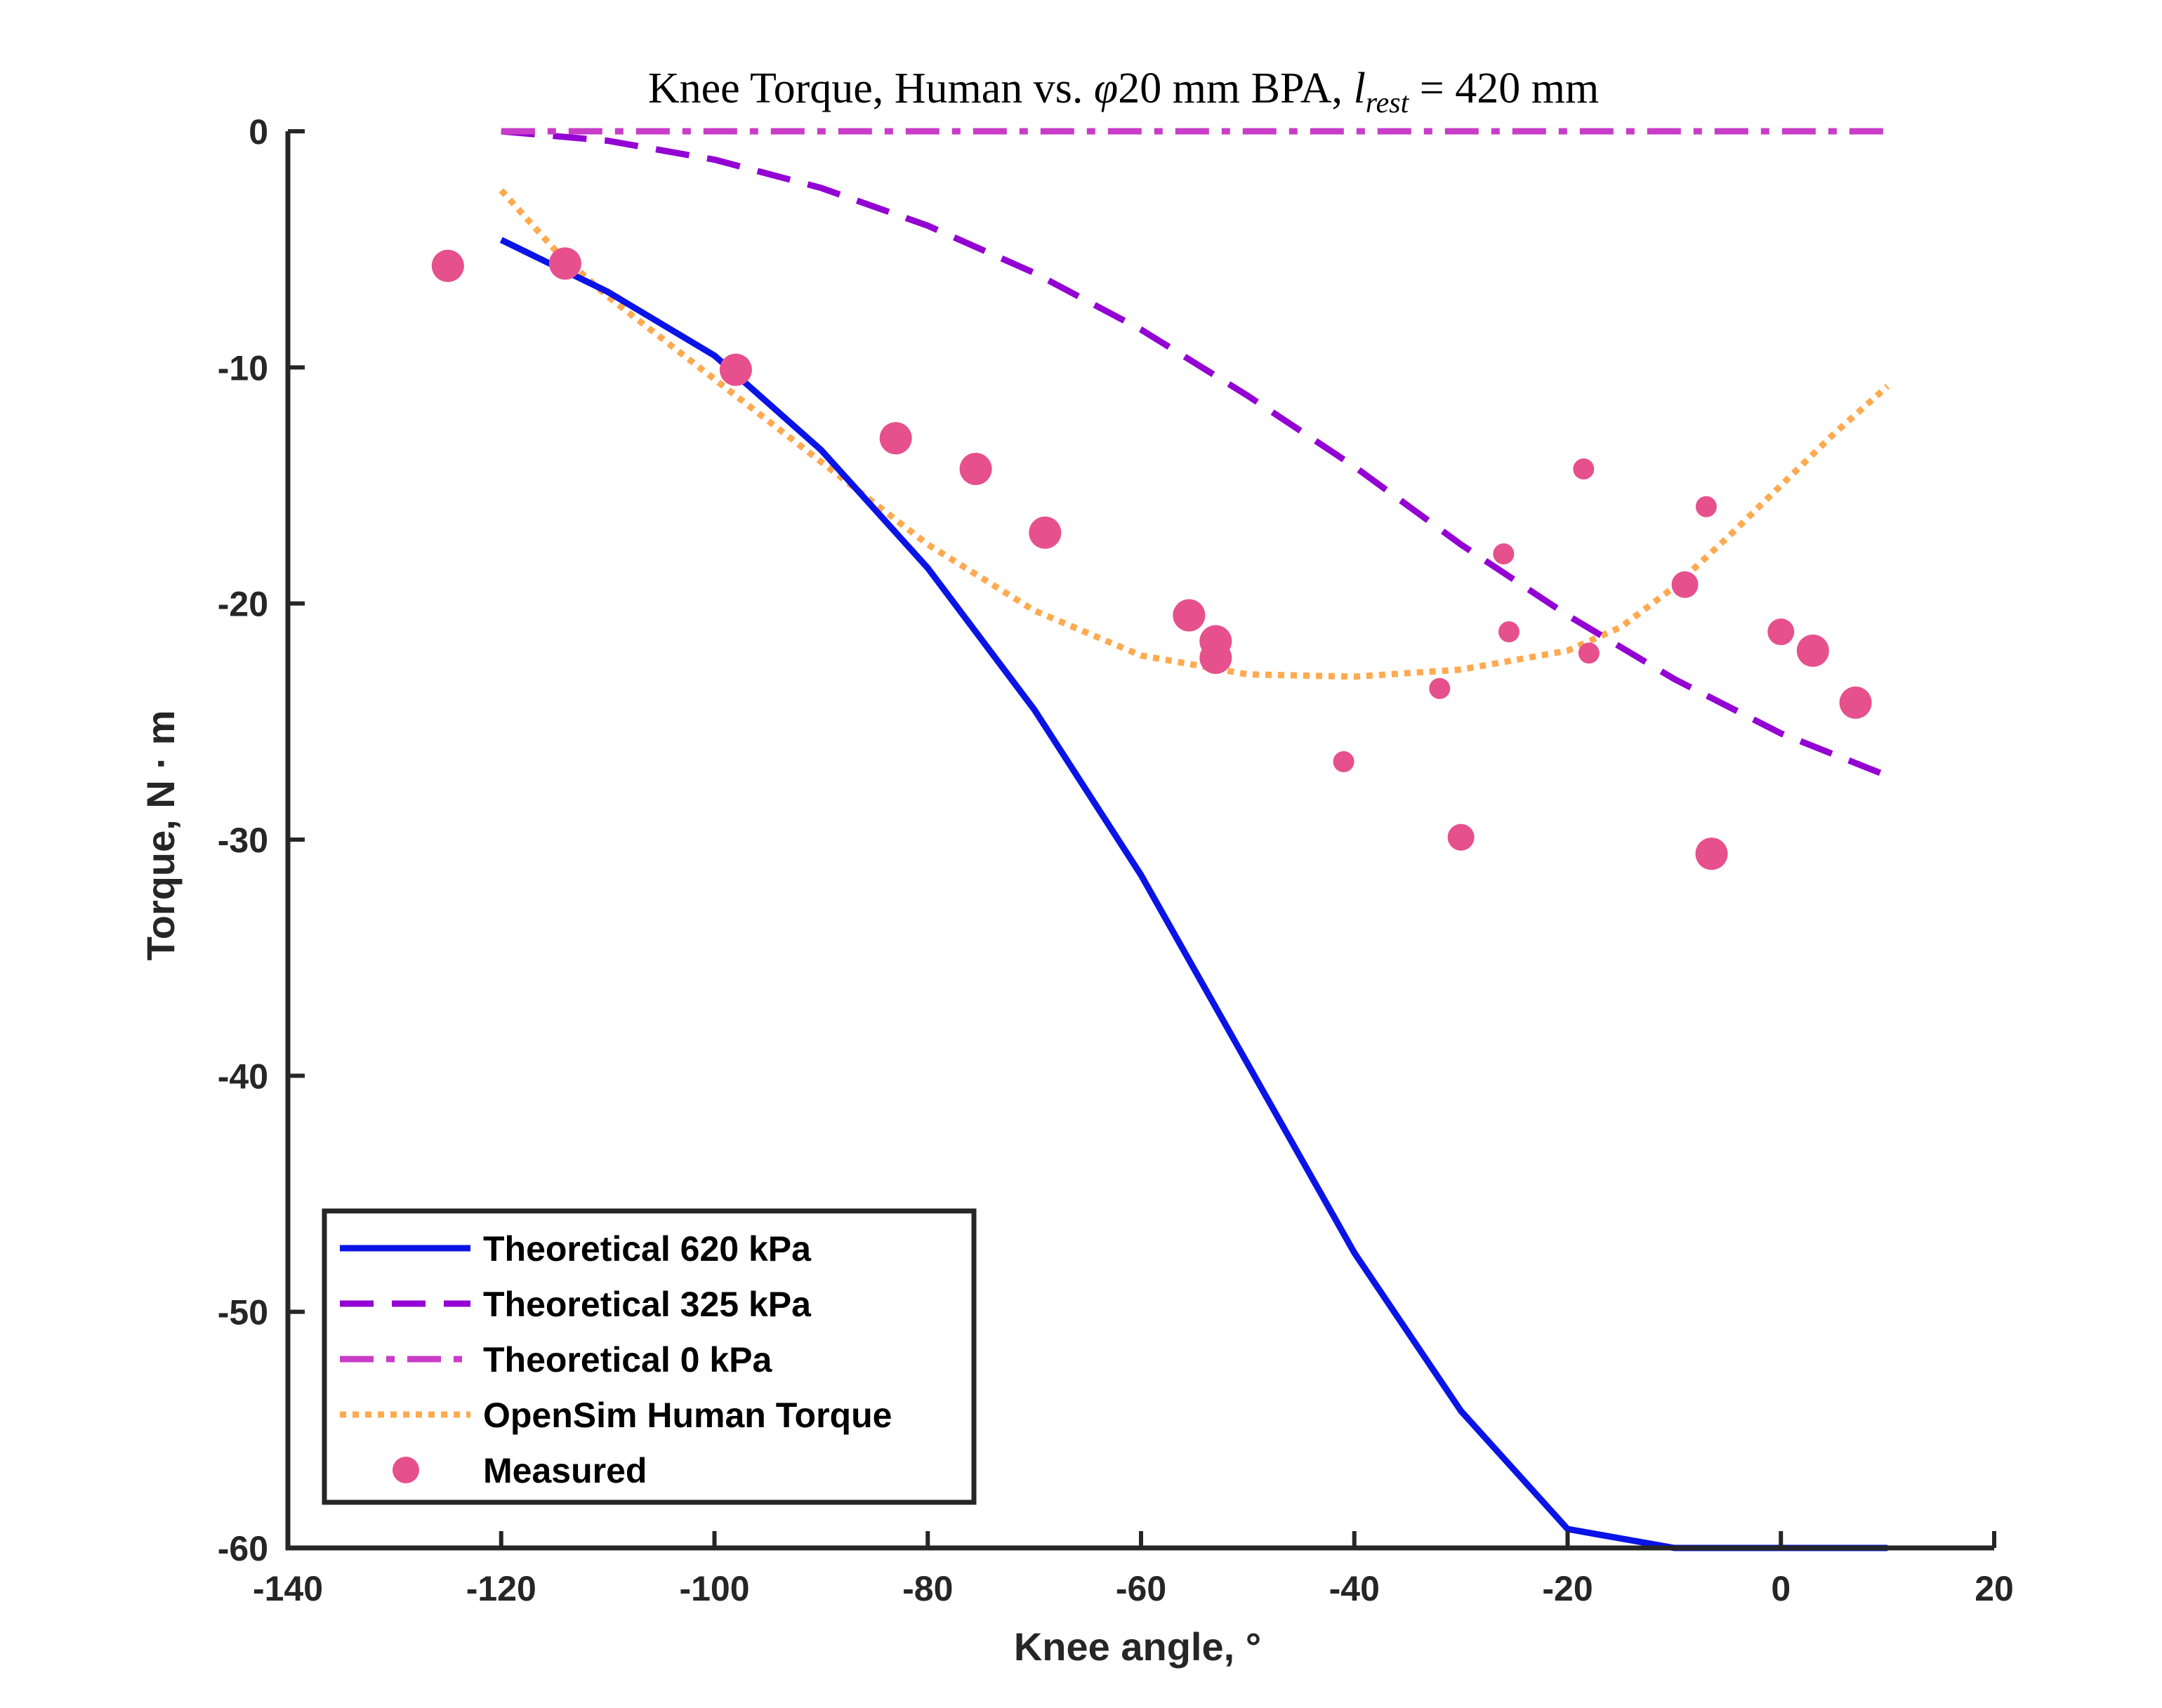 The height and width of the screenshot is (1708, 2162). I want to click on legend-item-theoretical-325-kpa: Theoretical 325 kPa, so click(576, 1305).